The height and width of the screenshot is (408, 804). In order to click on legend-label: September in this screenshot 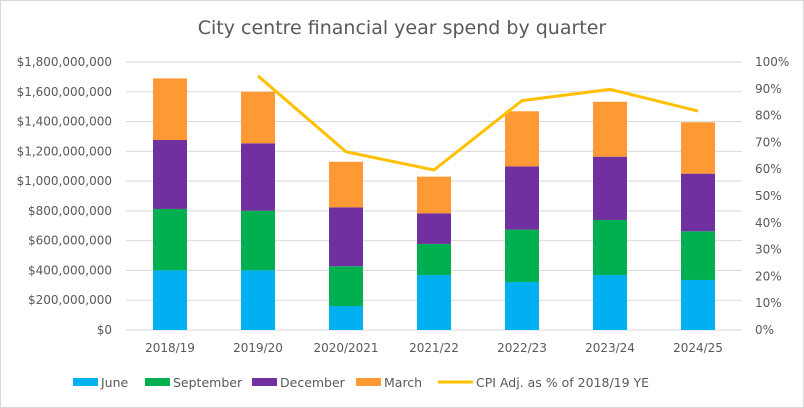, I will do `click(208, 382)`.